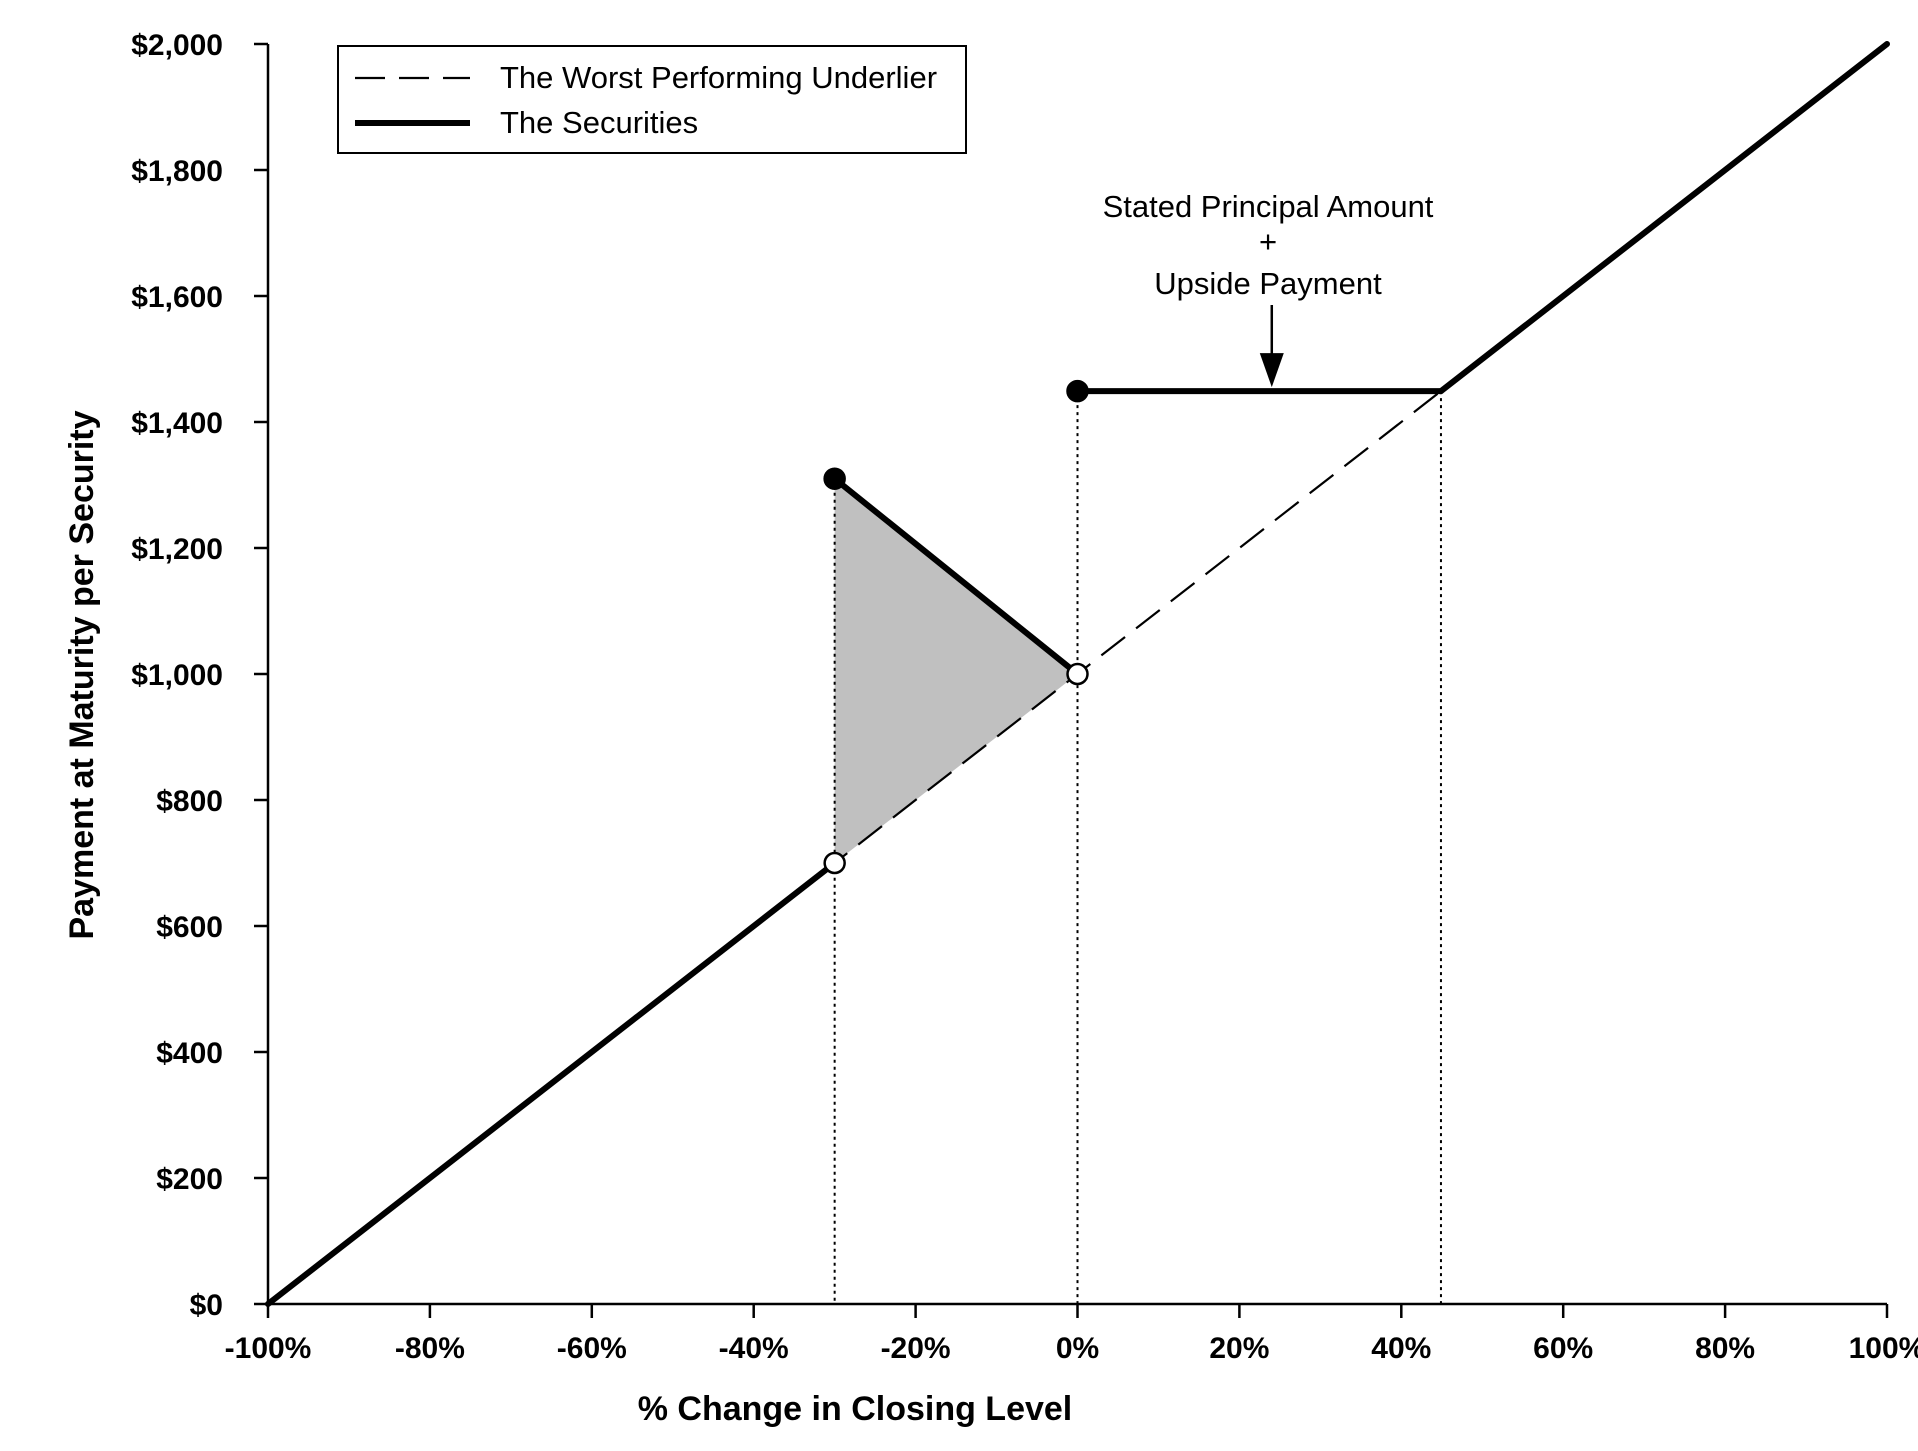 This screenshot has width=1918, height=1451. Describe the element at coordinates (1883, 1348) in the screenshot. I see `x-tick-label: 100%` at that location.